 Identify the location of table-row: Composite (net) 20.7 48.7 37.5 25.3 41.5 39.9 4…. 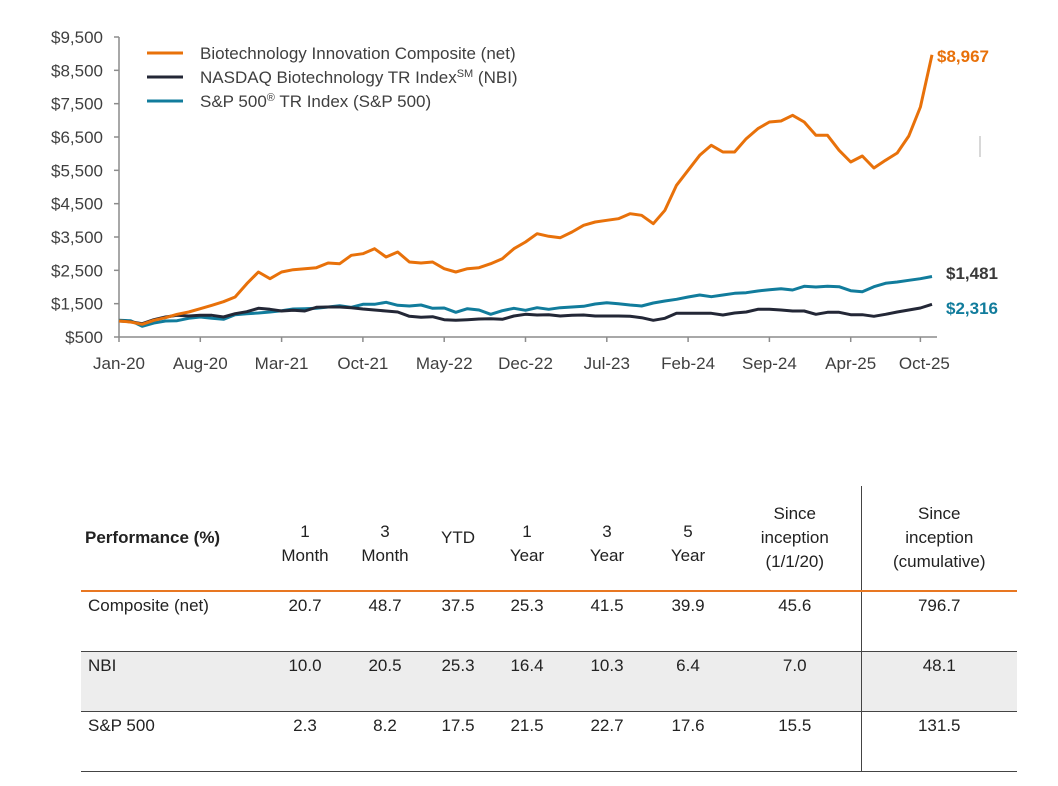
(549, 621).